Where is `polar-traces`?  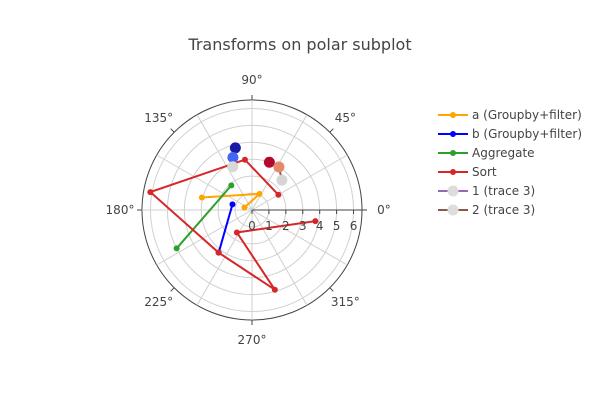 polar-traces is located at coordinates (233, 217).